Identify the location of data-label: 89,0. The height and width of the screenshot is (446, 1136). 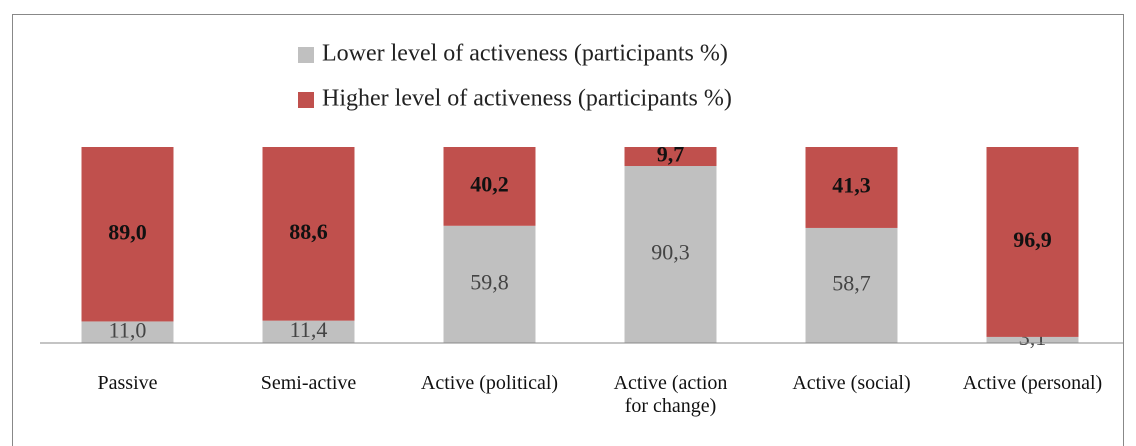
(127, 231).